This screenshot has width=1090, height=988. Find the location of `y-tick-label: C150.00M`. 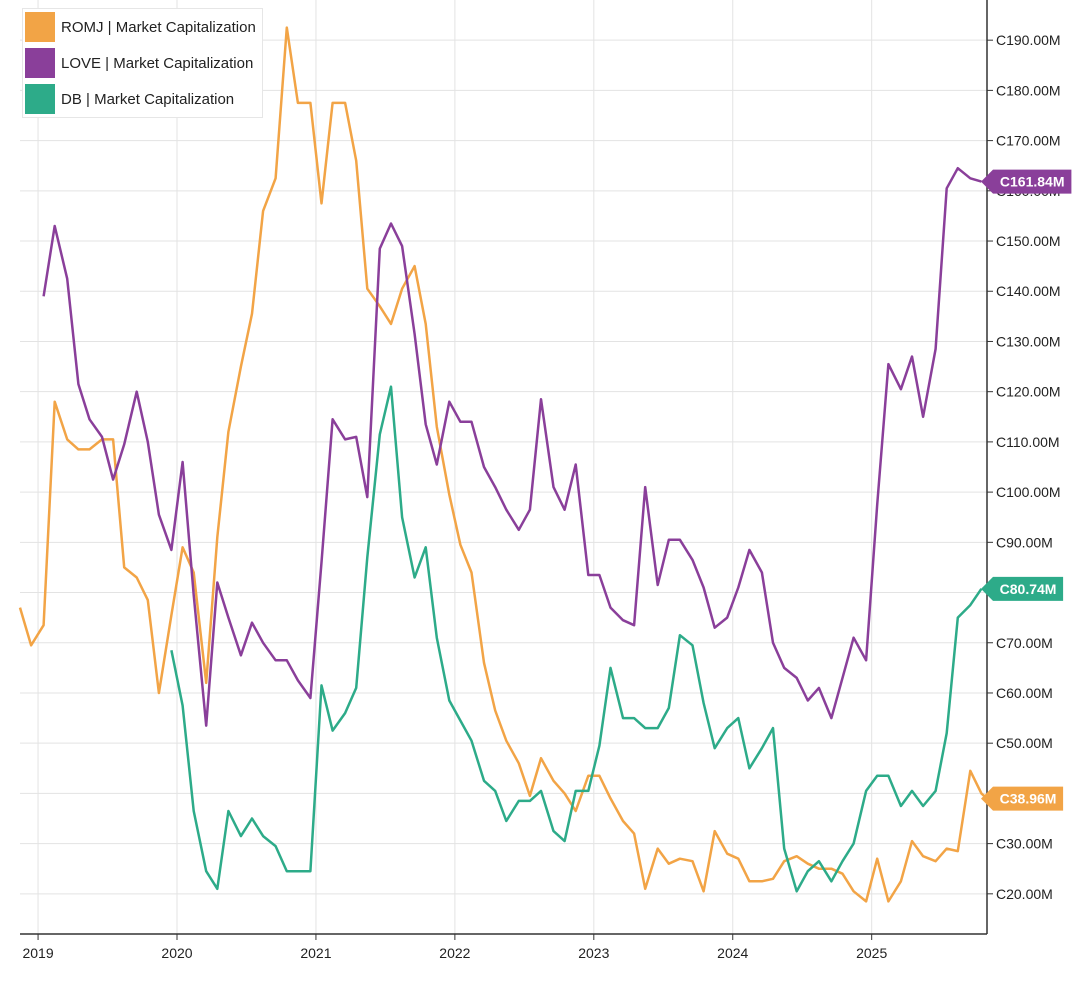

y-tick-label: C150.00M is located at coordinates (1028, 241).